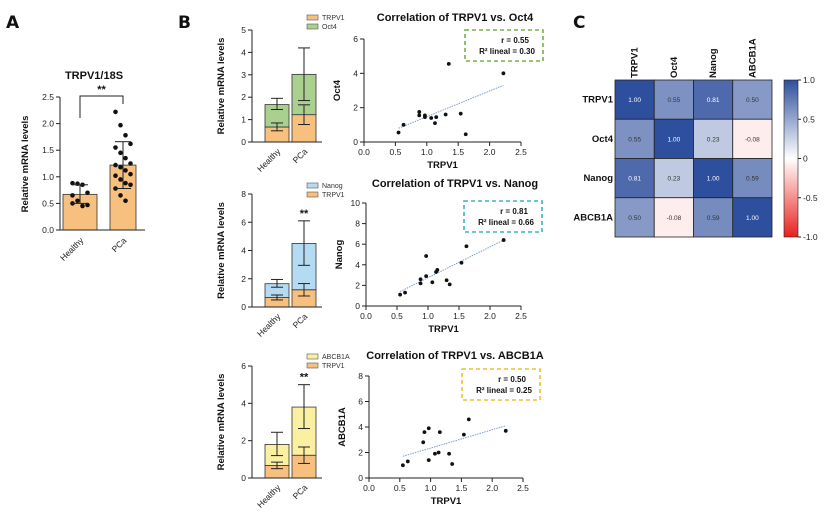 Image resolution: width=824 pixels, height=518 pixels. I want to click on chart-title: Correlation of TRPV1 vs. Oct4, so click(455, 18).